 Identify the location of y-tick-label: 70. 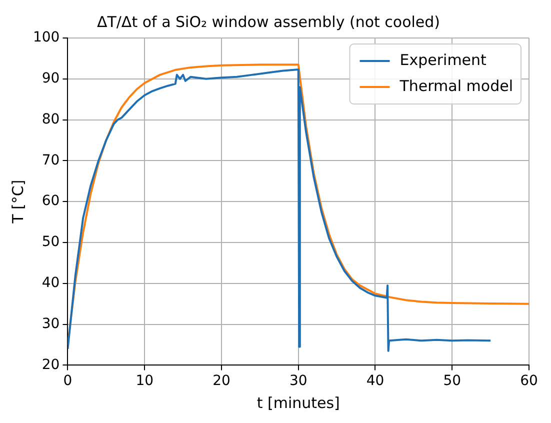
(51, 160).